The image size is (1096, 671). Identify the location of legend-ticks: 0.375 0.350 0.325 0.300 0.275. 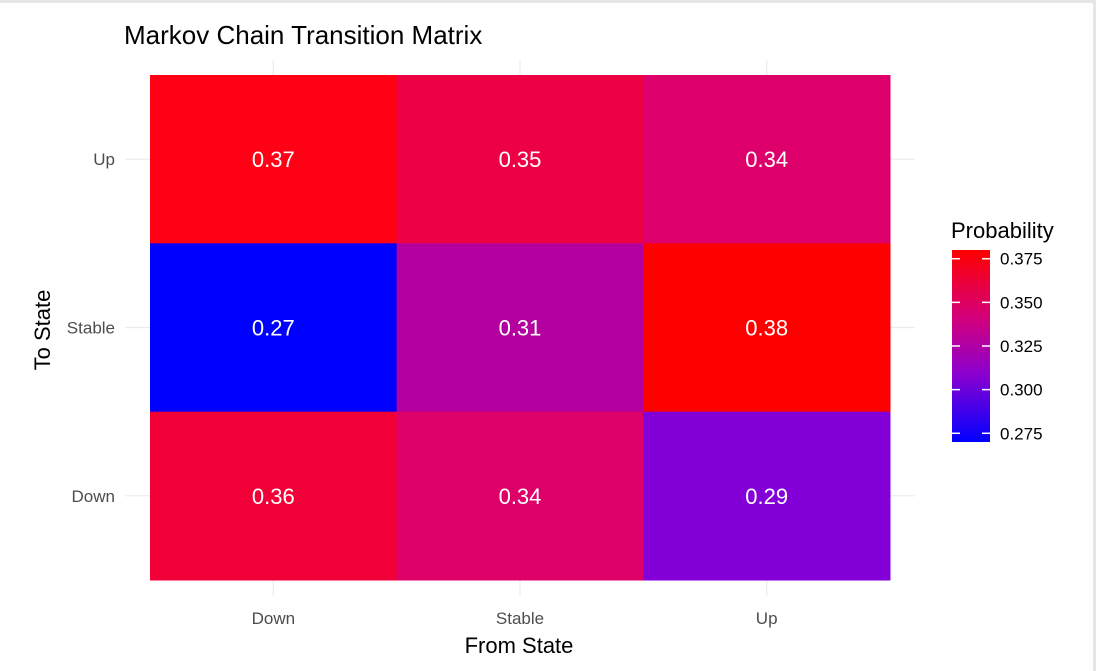
(997, 346).